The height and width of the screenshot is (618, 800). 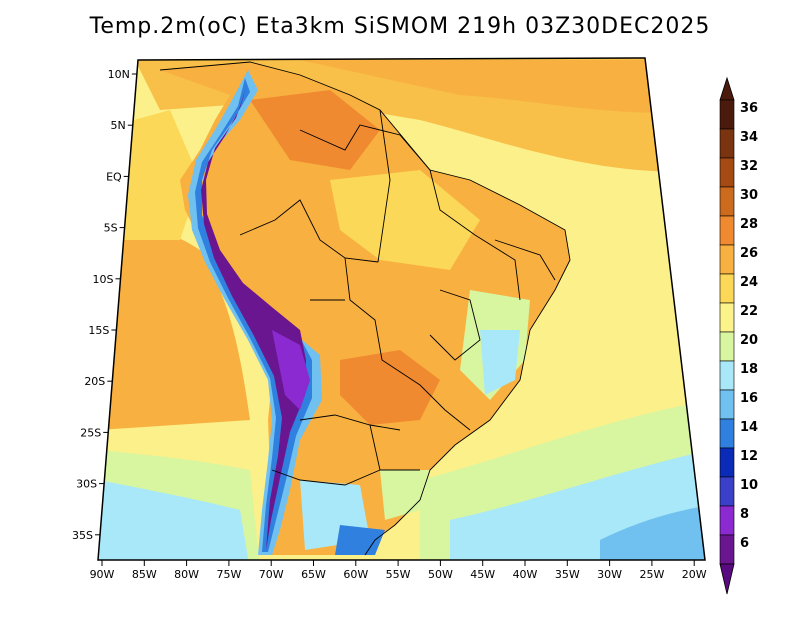 What do you see at coordinates (98, 330) in the screenshot?
I see `lat-tick-label: 15S` at bounding box center [98, 330].